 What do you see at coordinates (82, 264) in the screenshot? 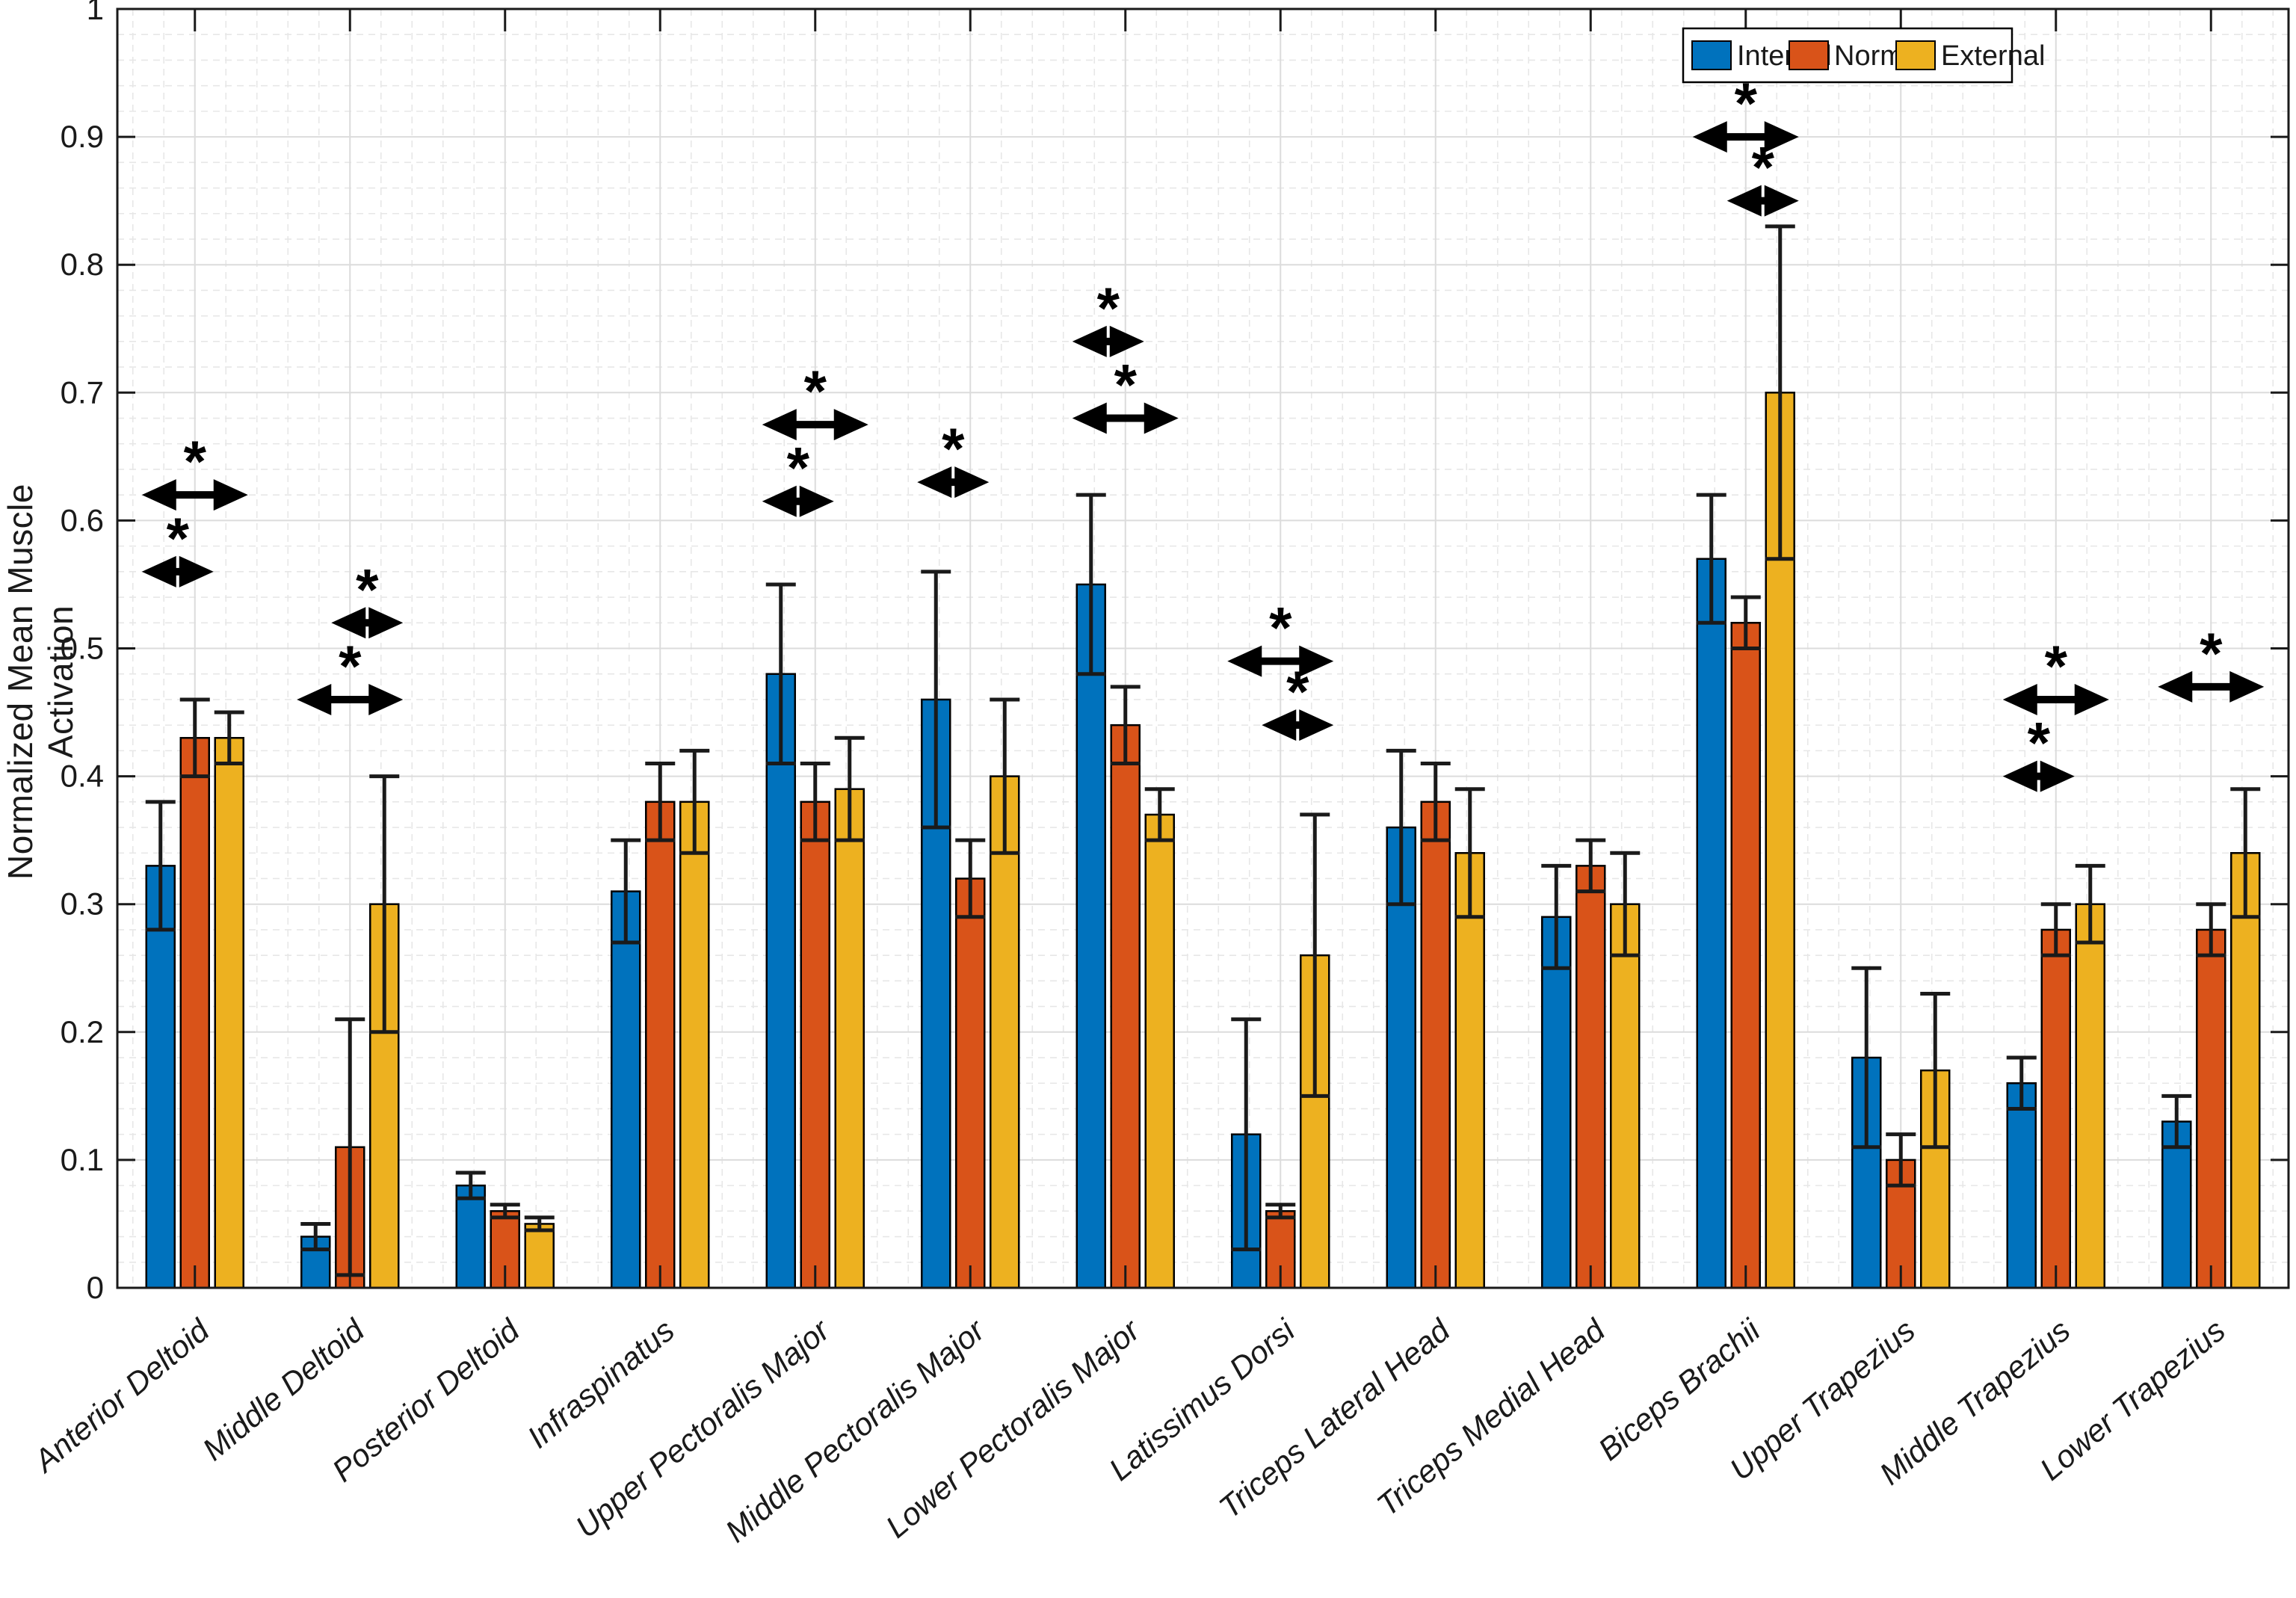
I see `y-tick-label: 0.8` at bounding box center [82, 264].